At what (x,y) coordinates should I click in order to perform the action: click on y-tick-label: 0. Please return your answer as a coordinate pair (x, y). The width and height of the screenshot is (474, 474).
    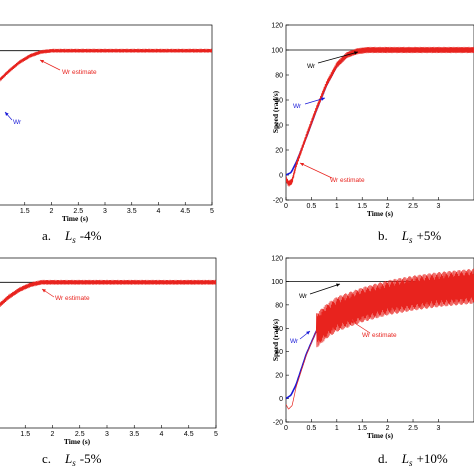
    Looking at the image, I should click on (281, 176).